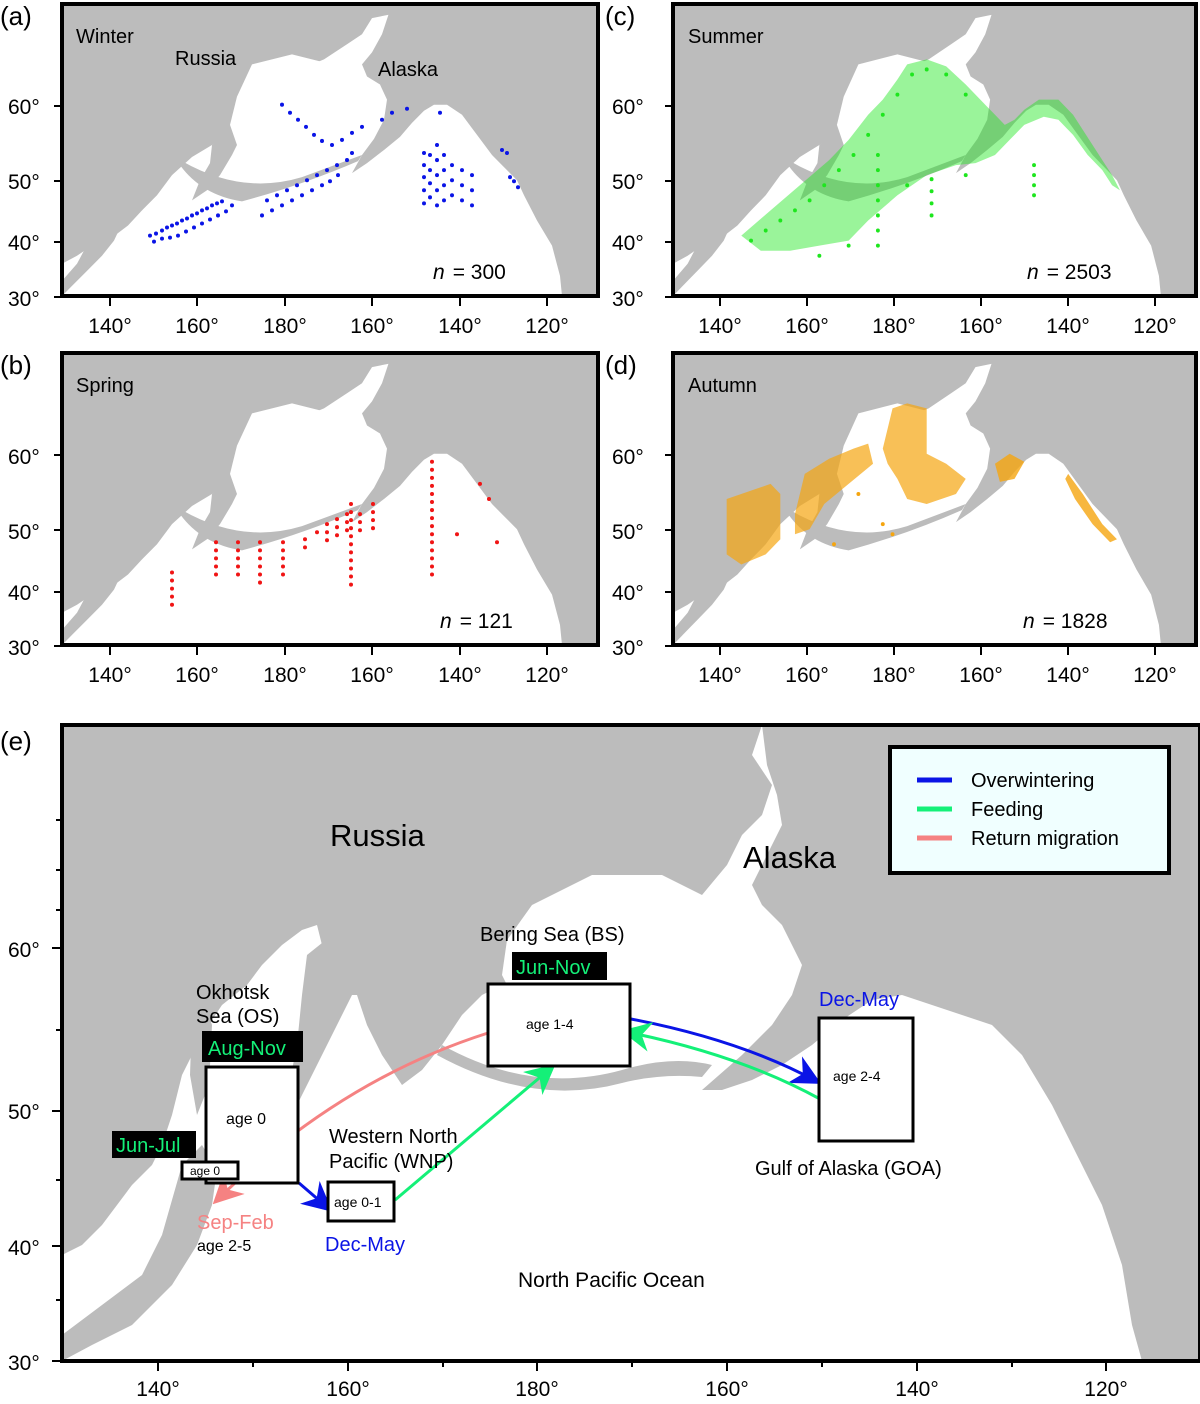 The width and height of the screenshot is (1200, 1404). What do you see at coordinates (857, 1076) in the screenshot?
I see `goa-age: age 2-4` at bounding box center [857, 1076].